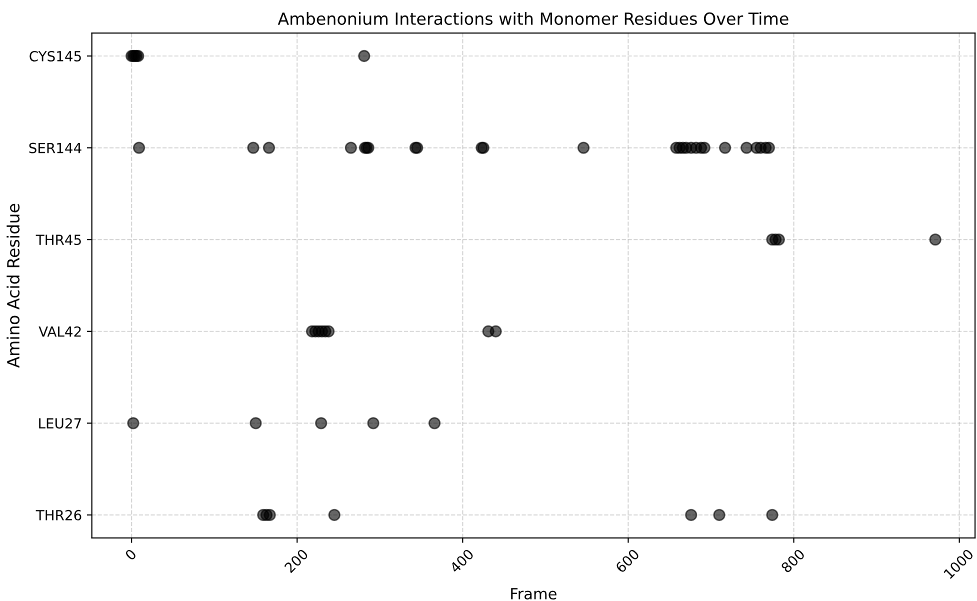 This screenshot has height=601, width=977. What do you see at coordinates (55, 148) in the screenshot?
I see `y-tick-label: SER144` at bounding box center [55, 148].